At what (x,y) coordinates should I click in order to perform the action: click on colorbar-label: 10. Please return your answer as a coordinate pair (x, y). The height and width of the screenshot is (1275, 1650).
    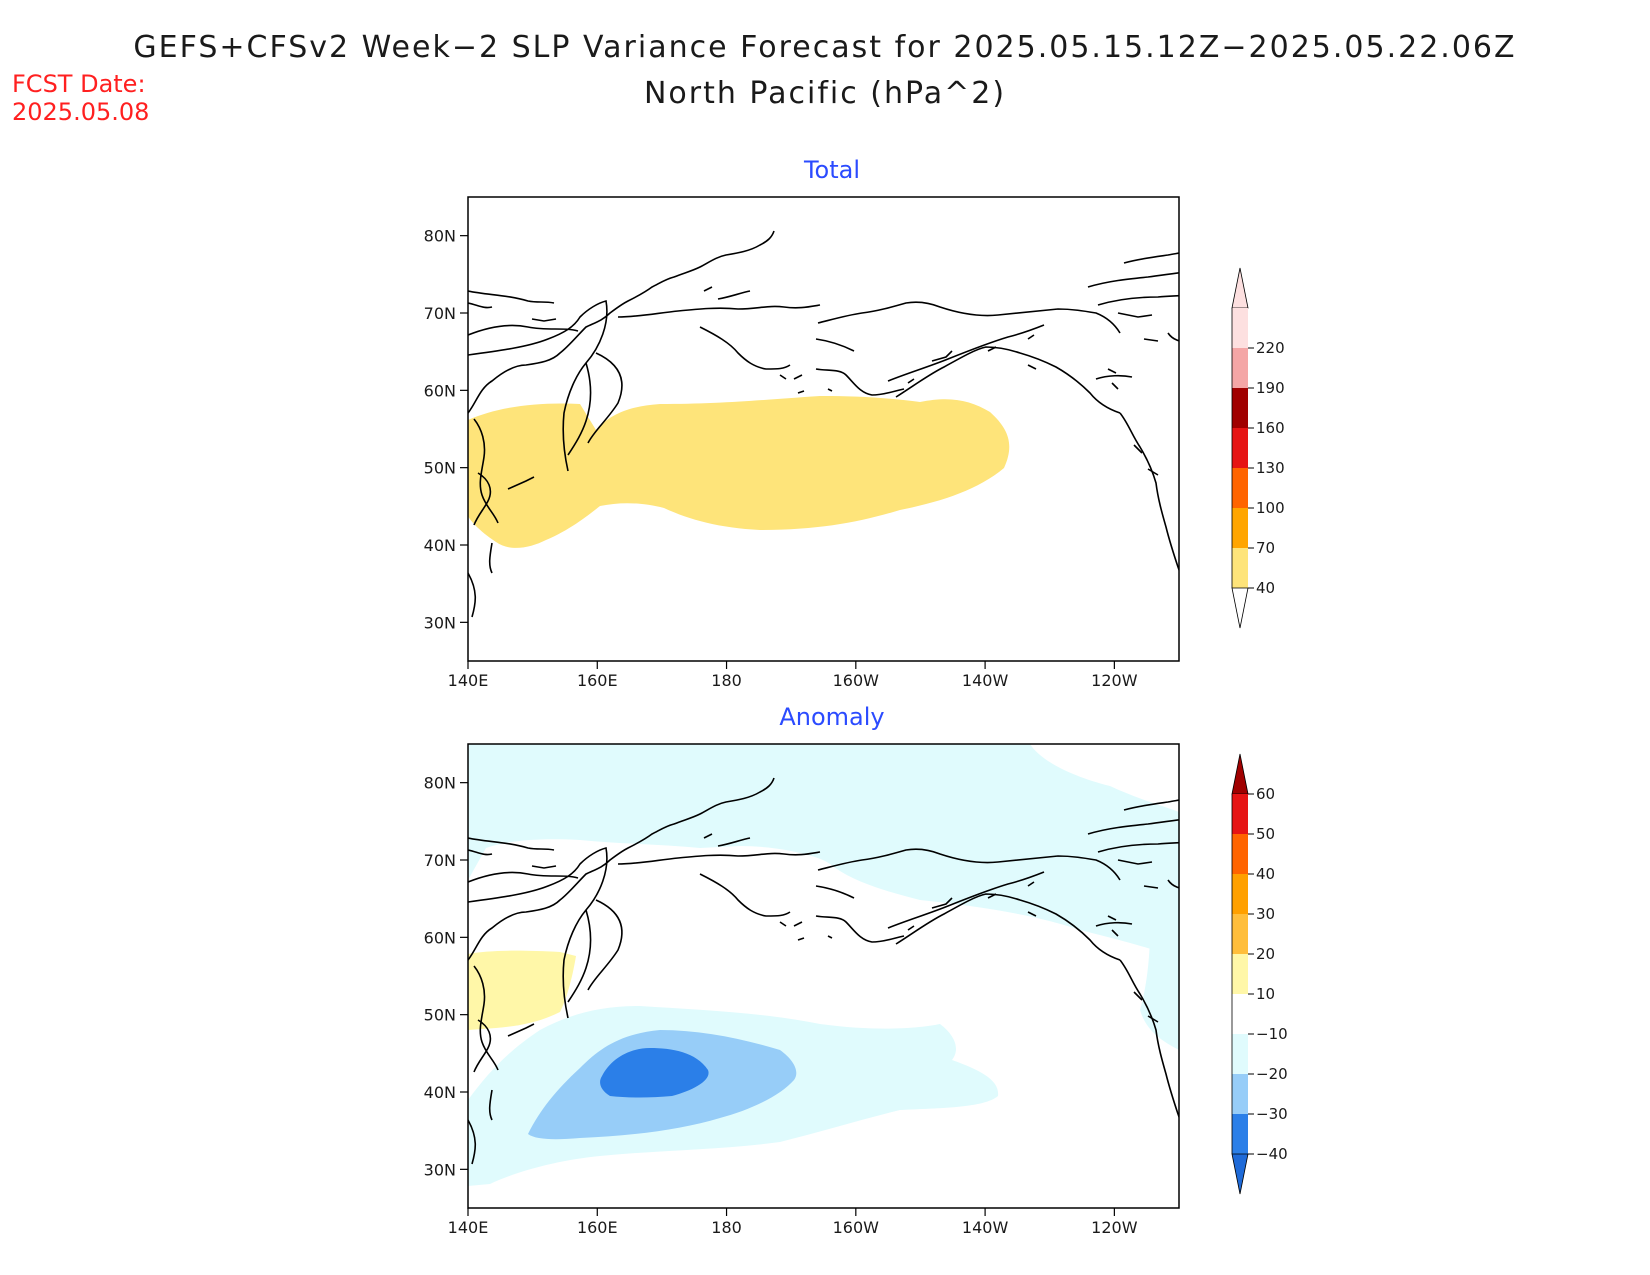
    Looking at the image, I should click on (1265, 994).